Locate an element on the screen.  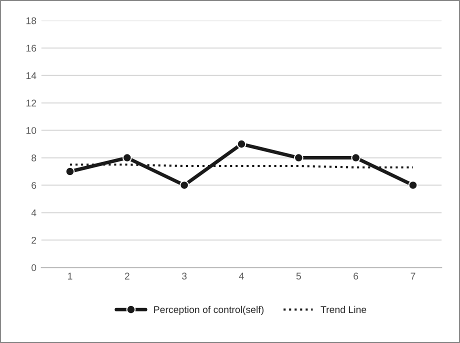
y-tick-label: 12 is located at coordinates (31, 103).